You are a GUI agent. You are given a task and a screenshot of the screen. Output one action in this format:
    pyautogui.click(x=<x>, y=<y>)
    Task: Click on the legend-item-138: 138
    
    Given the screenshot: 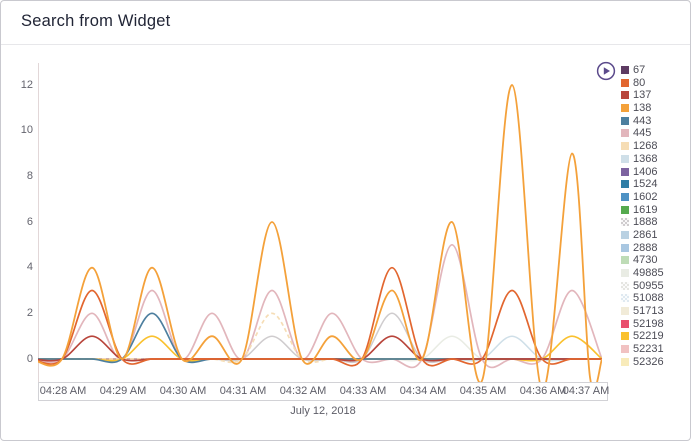 What is the action you would take?
    pyautogui.click(x=654, y=108)
    